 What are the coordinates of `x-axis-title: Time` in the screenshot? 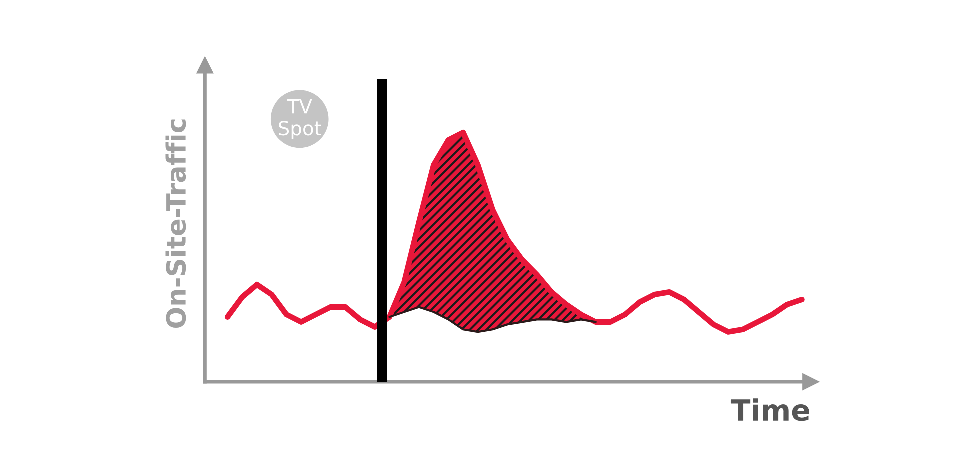 It's located at (770, 410).